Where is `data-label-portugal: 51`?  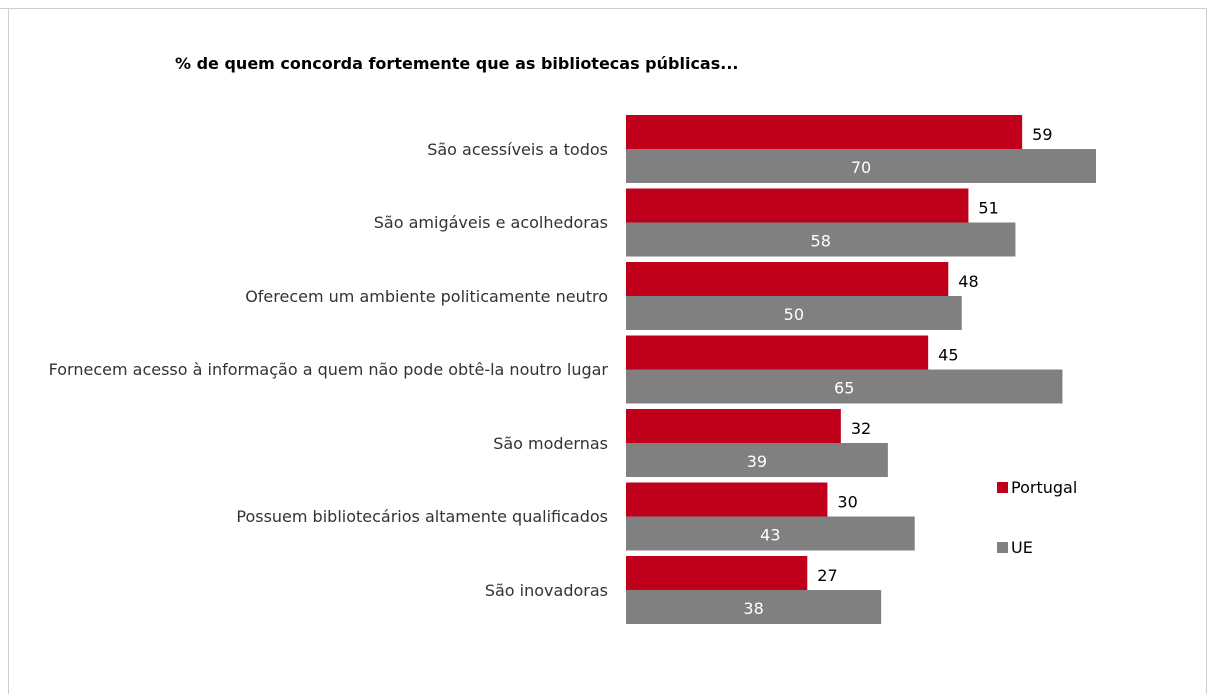 data-label-portugal: 51 is located at coordinates (988, 208).